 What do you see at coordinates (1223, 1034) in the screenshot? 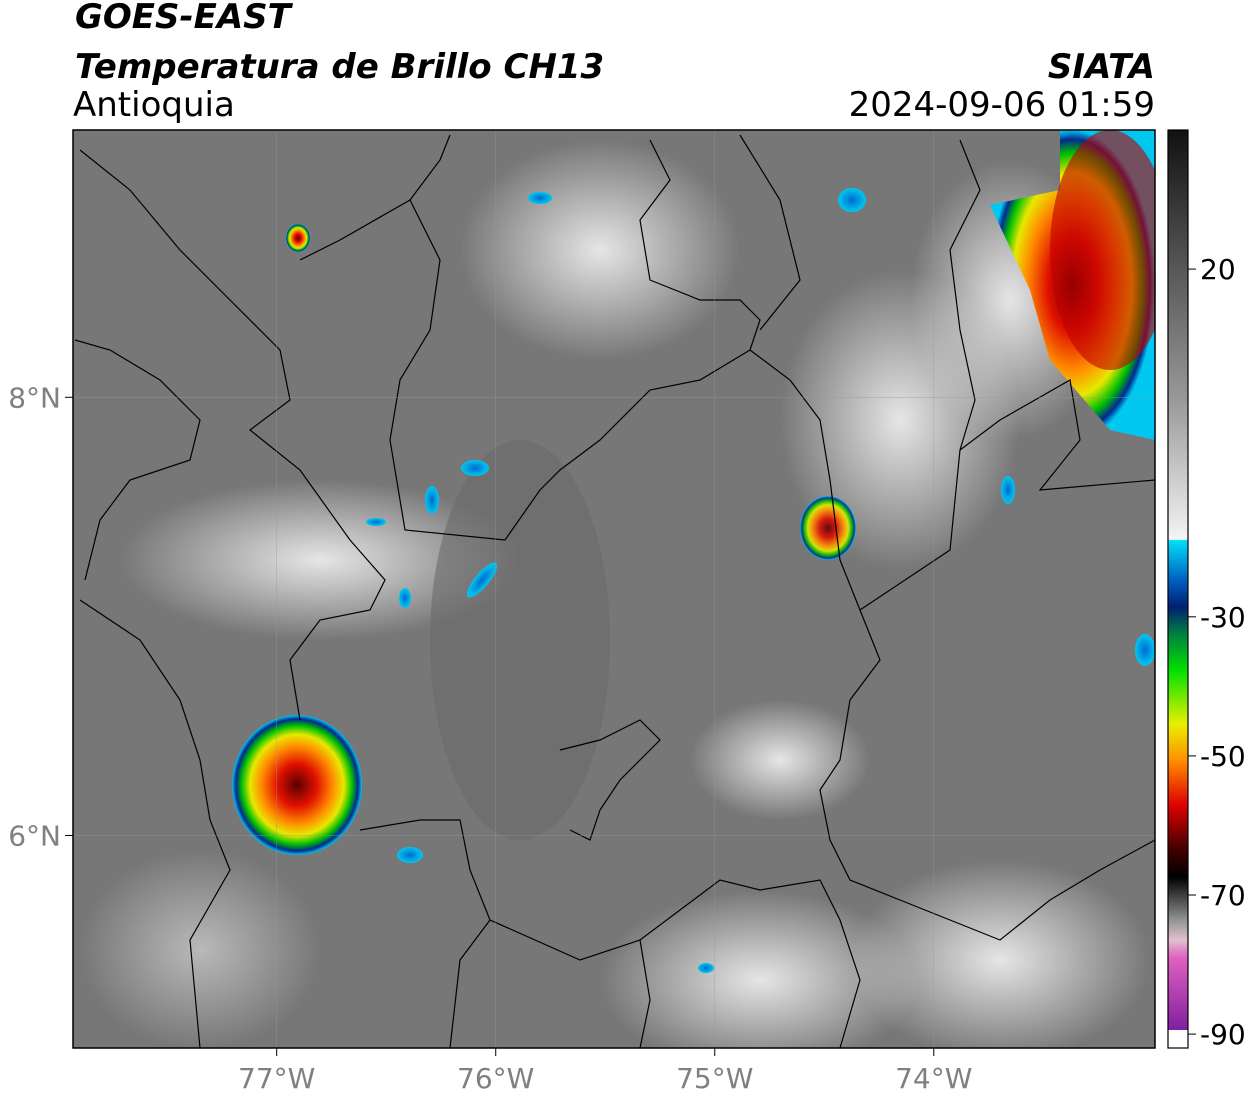
I see `colorbar-label: -90` at bounding box center [1223, 1034].